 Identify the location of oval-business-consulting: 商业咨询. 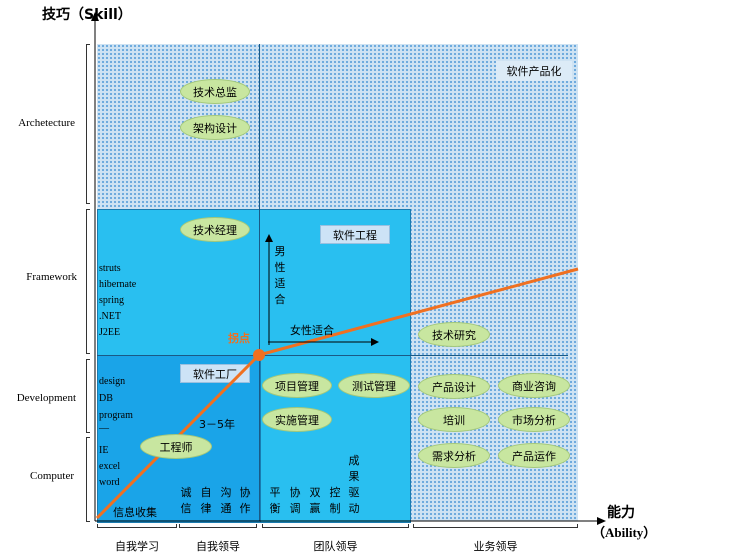
(534, 385).